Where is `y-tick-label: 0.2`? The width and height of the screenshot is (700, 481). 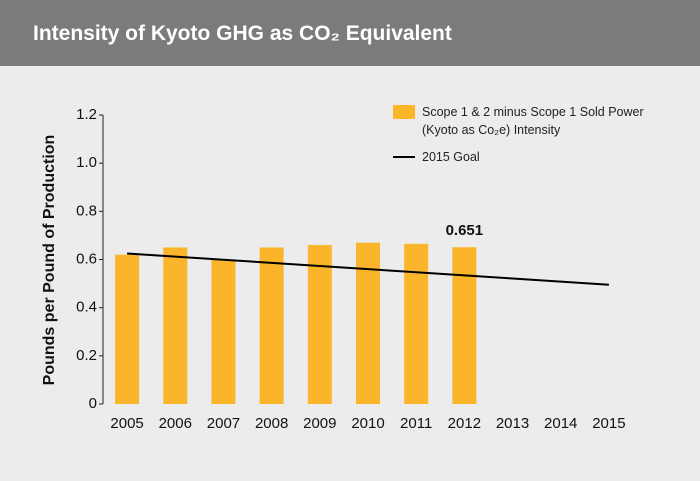 y-tick-label: 0.2 is located at coordinates (86, 355).